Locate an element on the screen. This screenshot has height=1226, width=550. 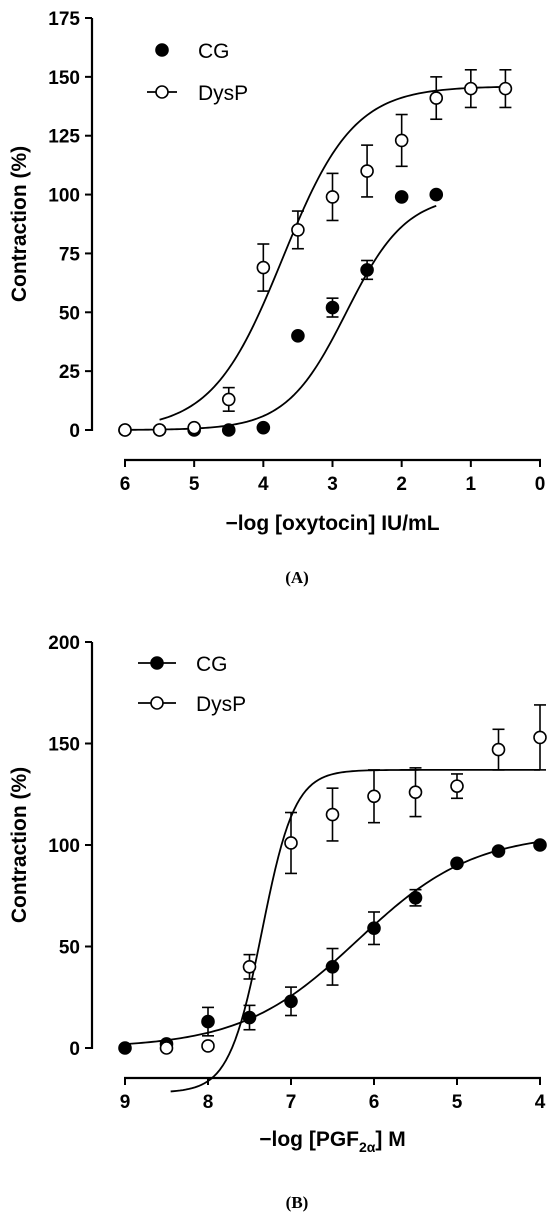
y-tick-label: 75 is located at coordinates (70, 254).